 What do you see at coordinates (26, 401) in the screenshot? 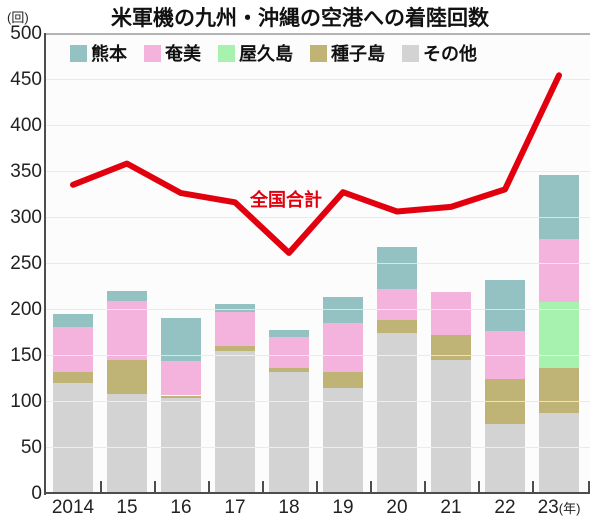
I see `y-axis-label-100: 100` at bounding box center [26, 401].